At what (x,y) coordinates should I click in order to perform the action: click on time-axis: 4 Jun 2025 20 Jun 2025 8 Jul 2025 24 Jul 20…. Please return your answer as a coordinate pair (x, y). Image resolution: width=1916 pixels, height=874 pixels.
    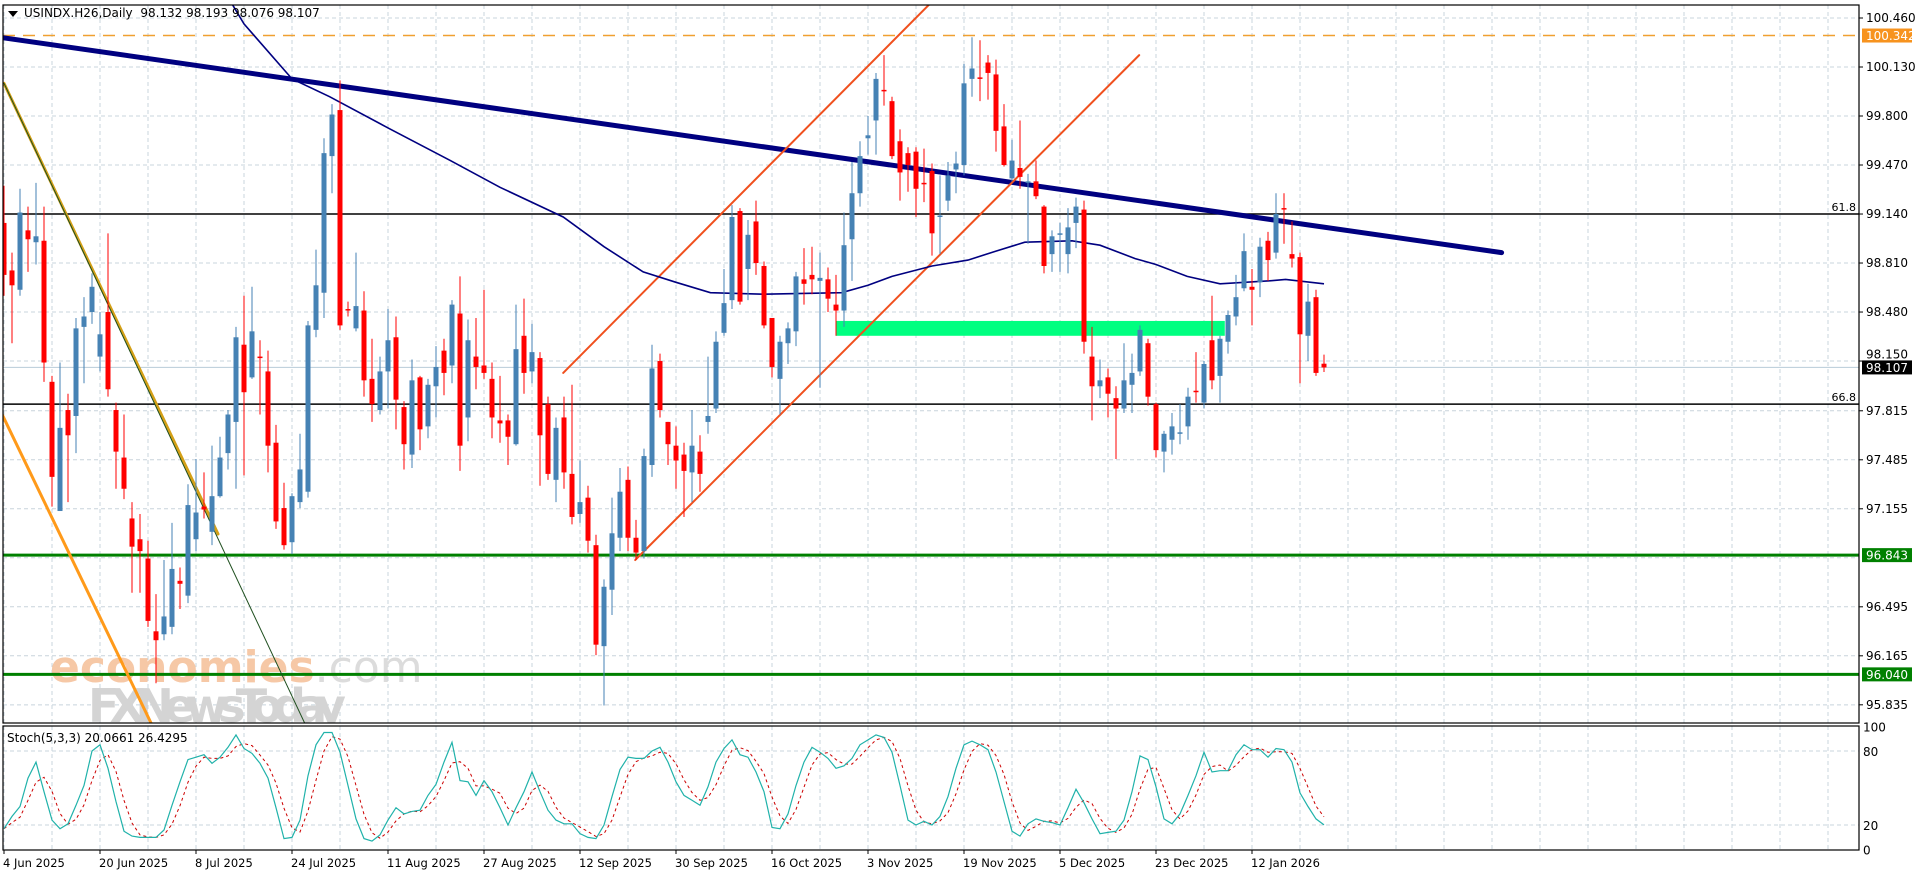
    Looking at the image, I should click on (661, 860).